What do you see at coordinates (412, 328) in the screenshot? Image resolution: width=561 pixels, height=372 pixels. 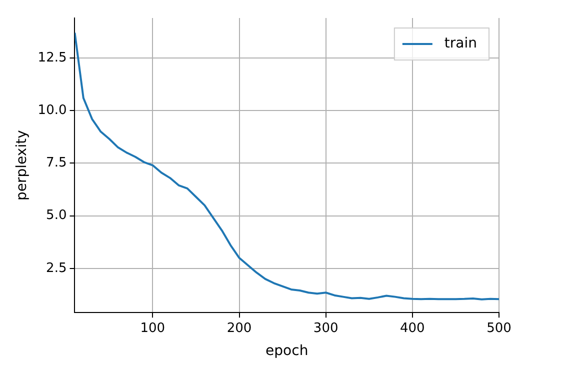 I see `x-tick-label: 400` at bounding box center [412, 328].